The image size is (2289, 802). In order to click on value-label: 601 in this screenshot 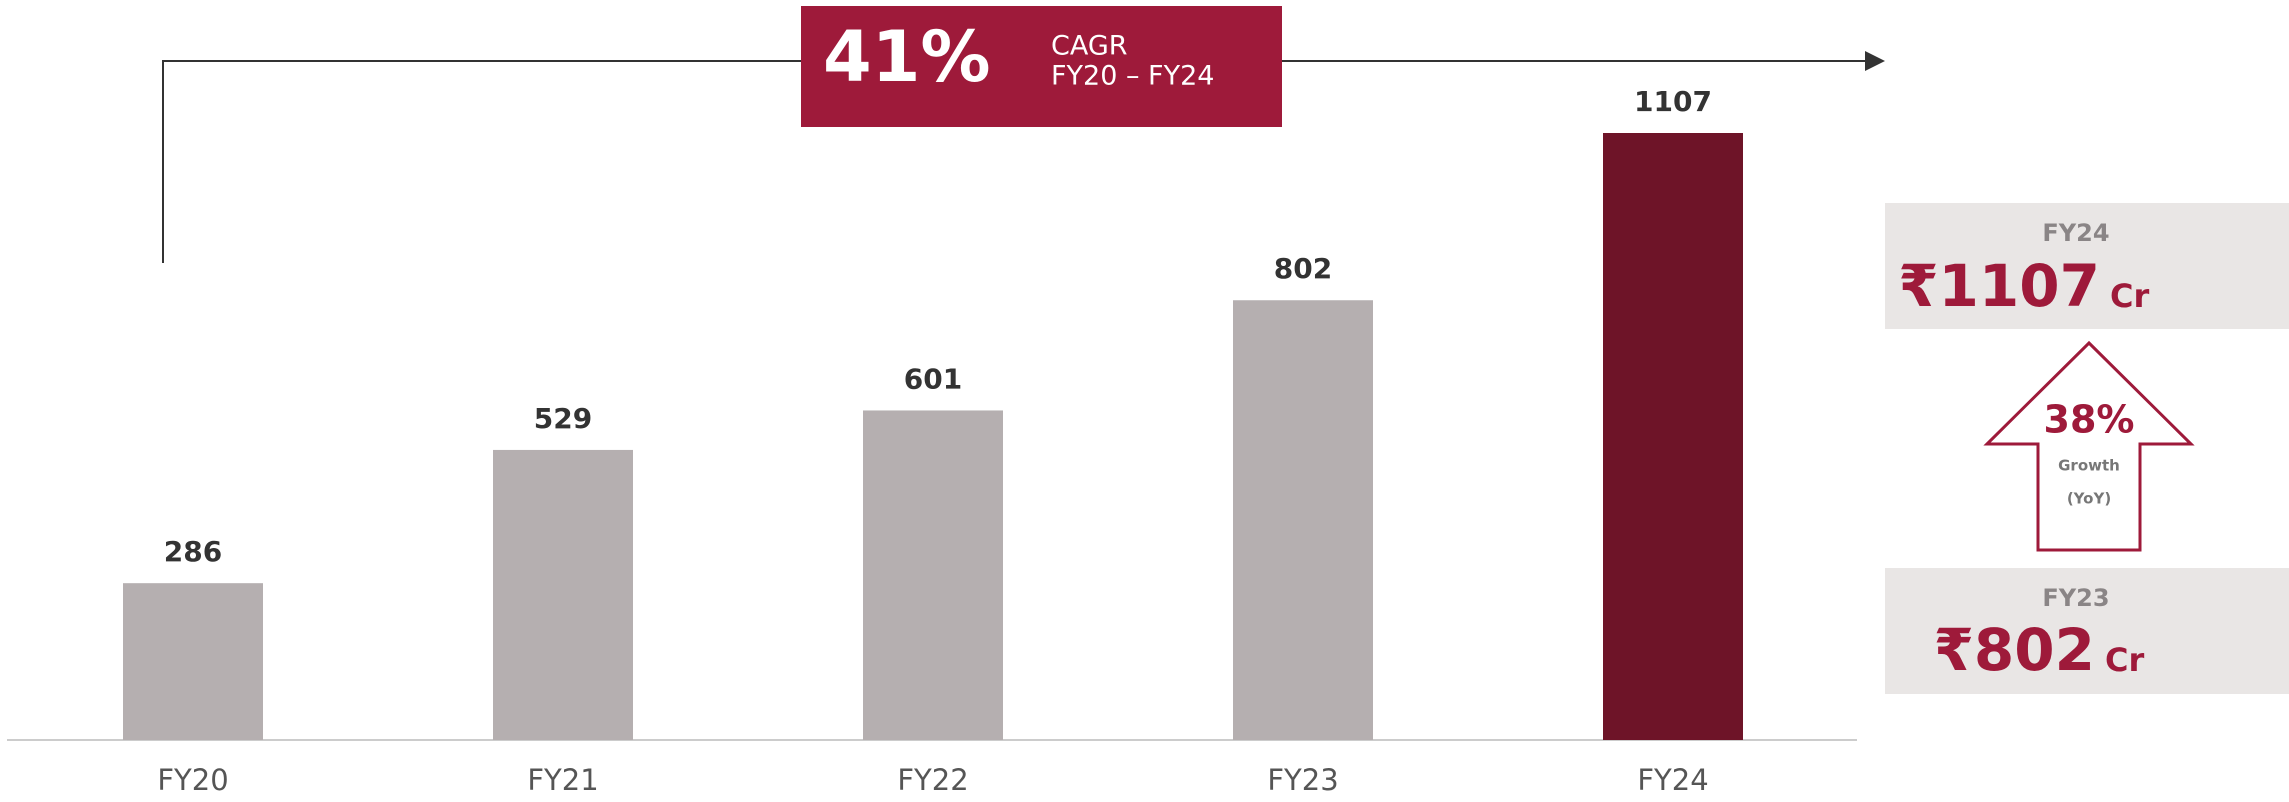, I will do `click(933, 378)`.